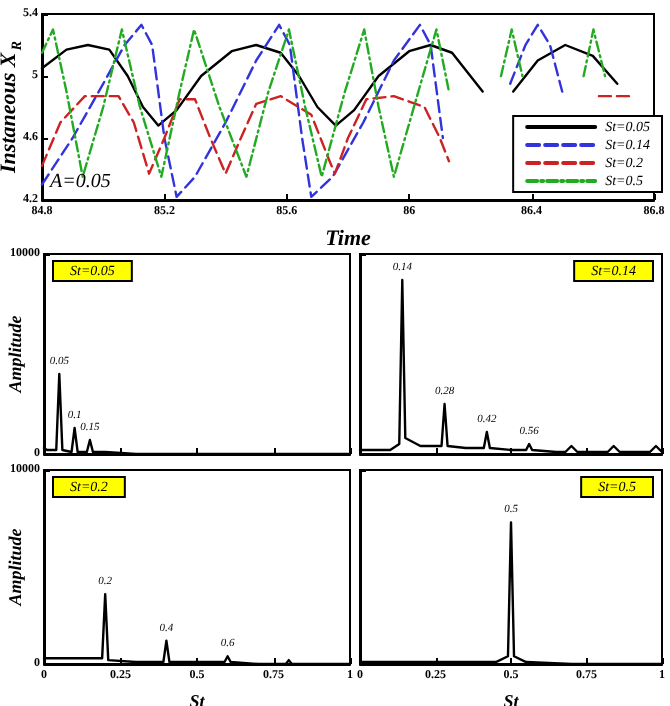  Describe the element at coordinates (79, 182) in the screenshot. I see `annotation: A=0.05` at that location.